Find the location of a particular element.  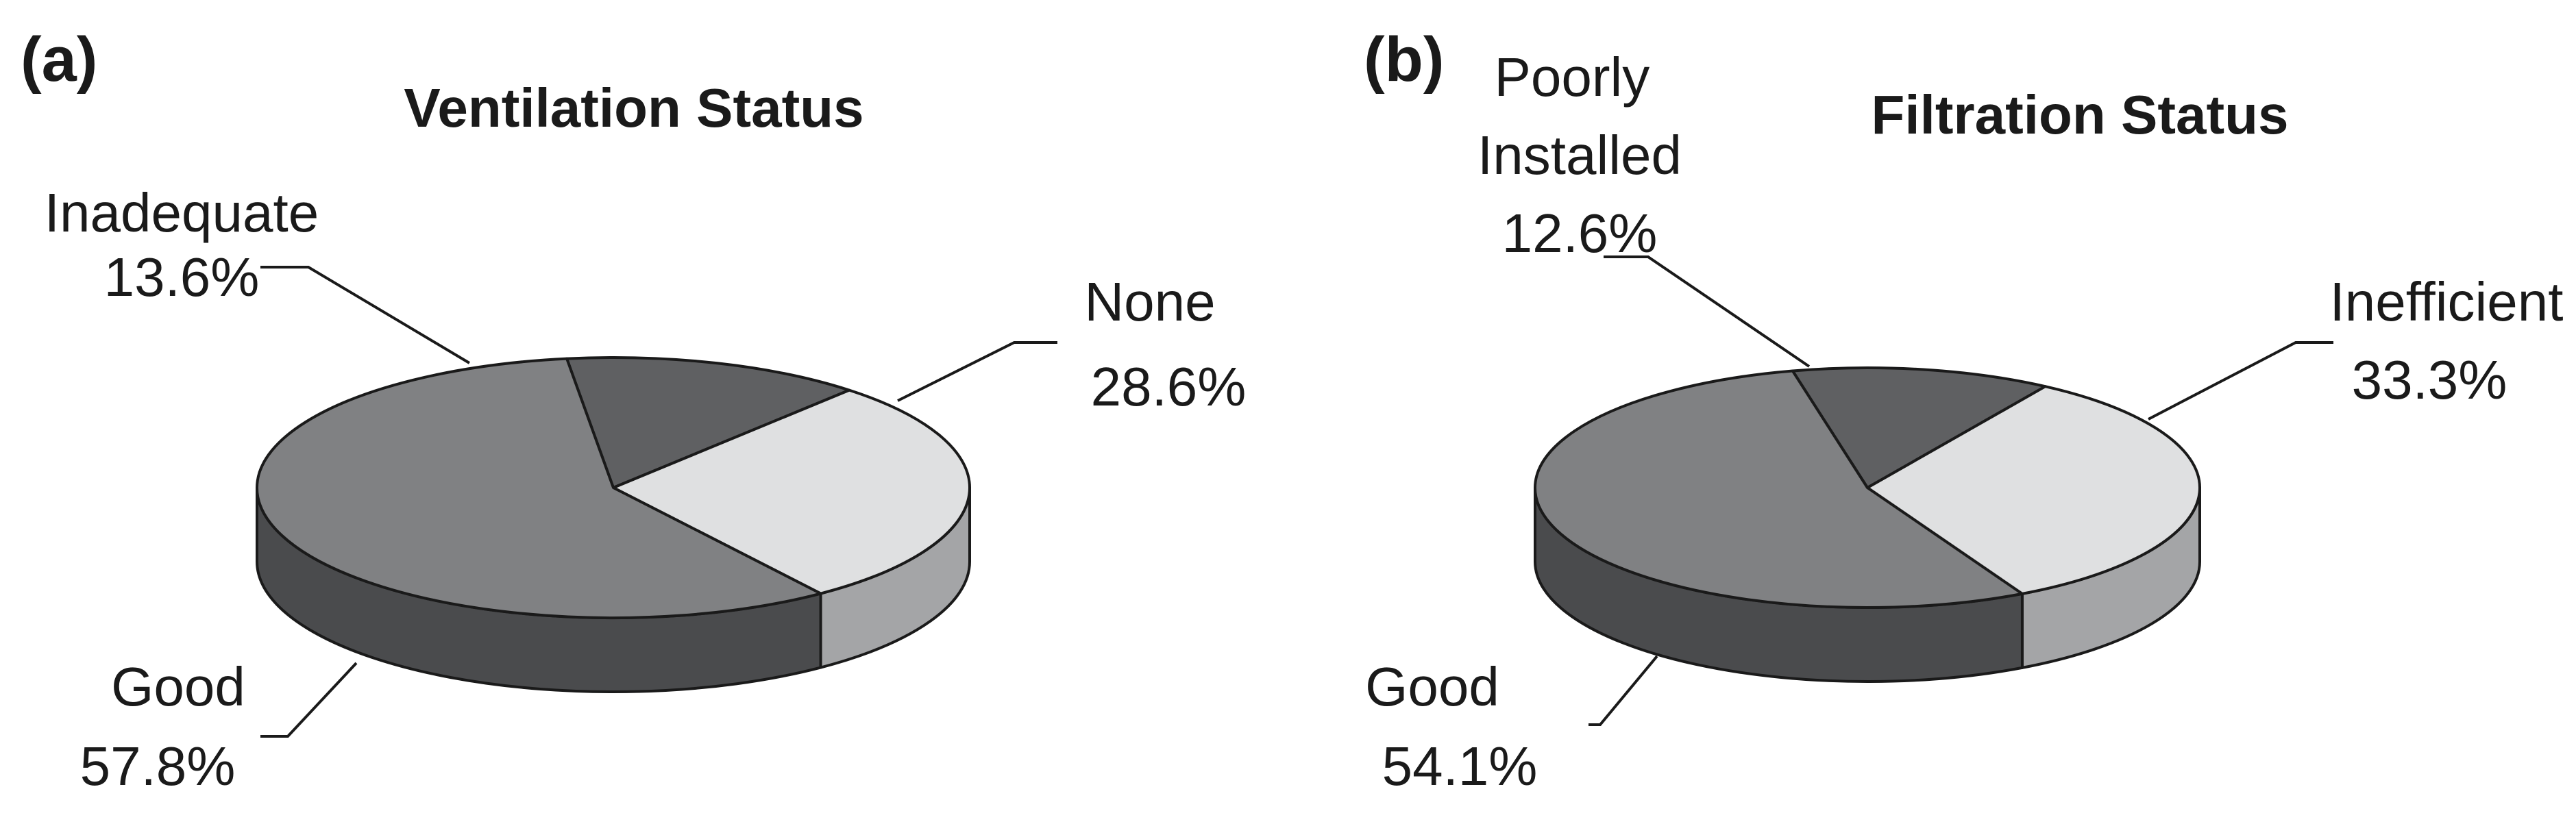

slice-label-none: None is located at coordinates (1150, 302).